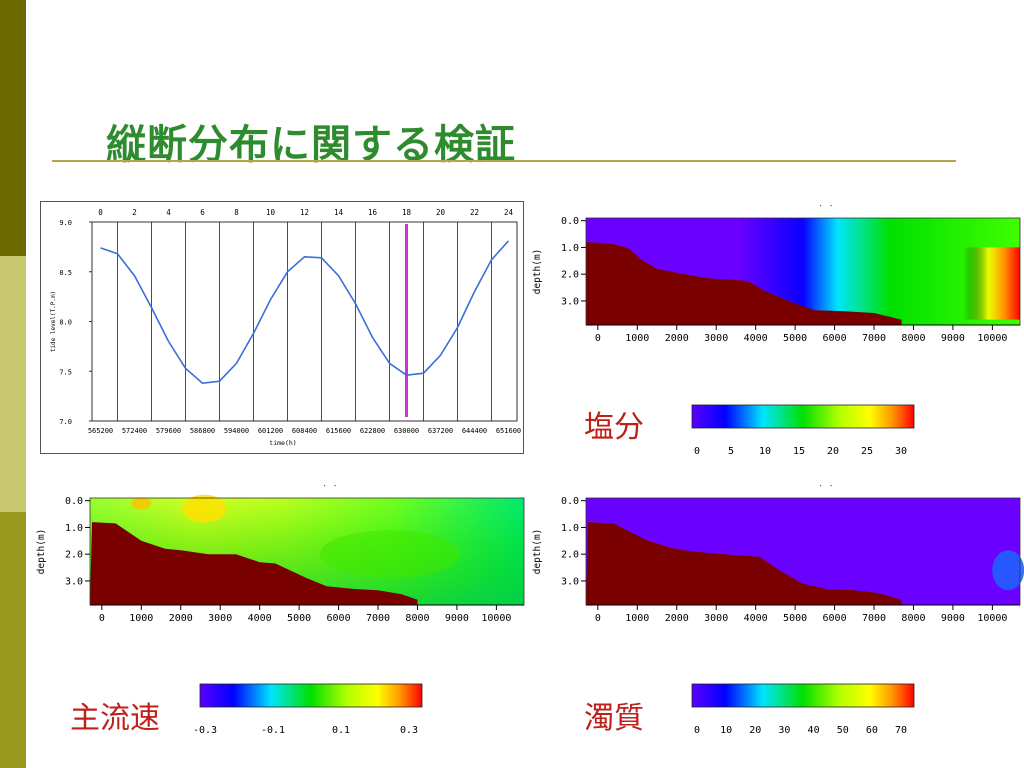  Describe the element at coordinates (570, 581) in the screenshot. I see `section-y-tick-label: 3.0` at that location.